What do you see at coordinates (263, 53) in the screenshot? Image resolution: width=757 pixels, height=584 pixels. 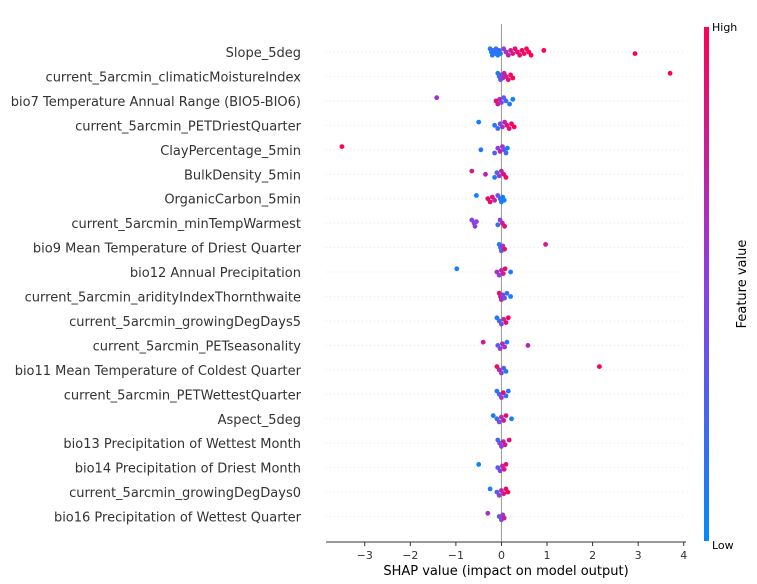 I see `feature-label: Slope_5deg` at bounding box center [263, 53].